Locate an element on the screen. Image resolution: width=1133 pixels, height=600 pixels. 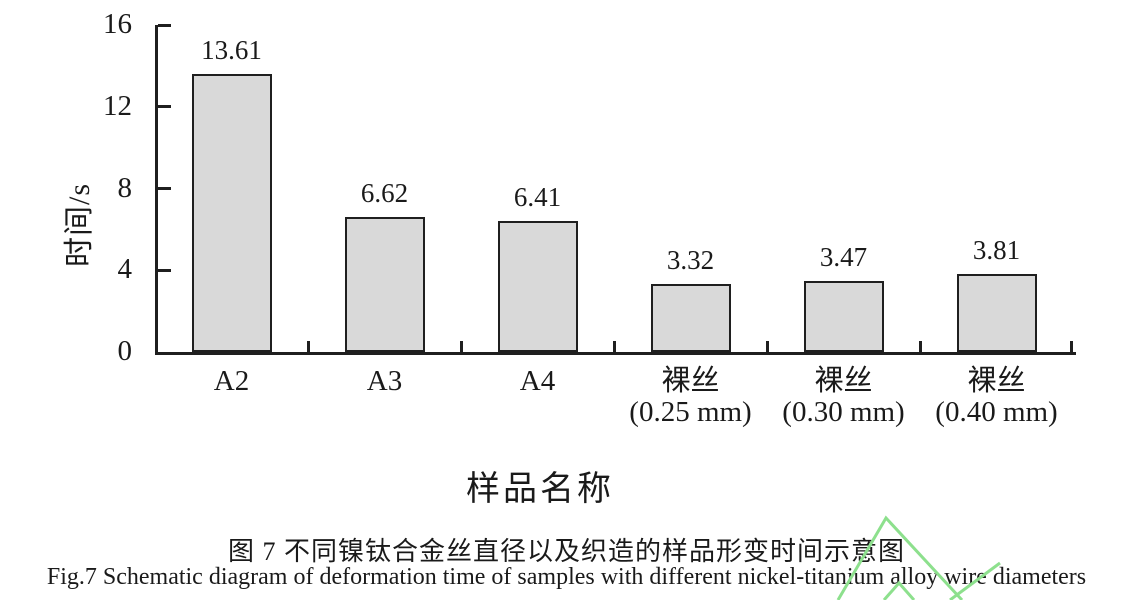
y-axis-line is located at coordinates (156, 190).